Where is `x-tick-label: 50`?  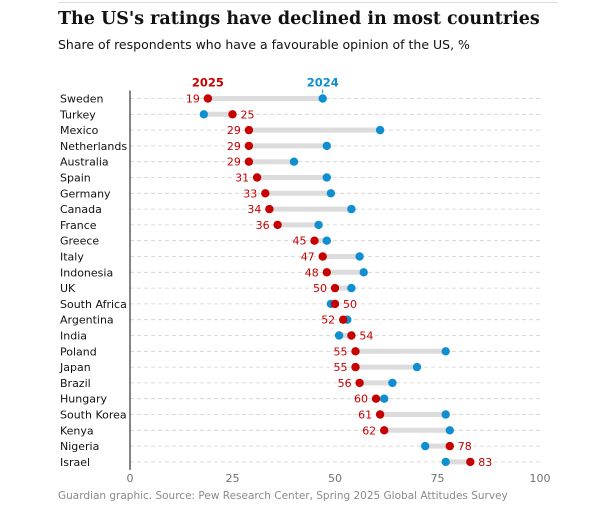
x-tick-label: 50 is located at coordinates (335, 478).